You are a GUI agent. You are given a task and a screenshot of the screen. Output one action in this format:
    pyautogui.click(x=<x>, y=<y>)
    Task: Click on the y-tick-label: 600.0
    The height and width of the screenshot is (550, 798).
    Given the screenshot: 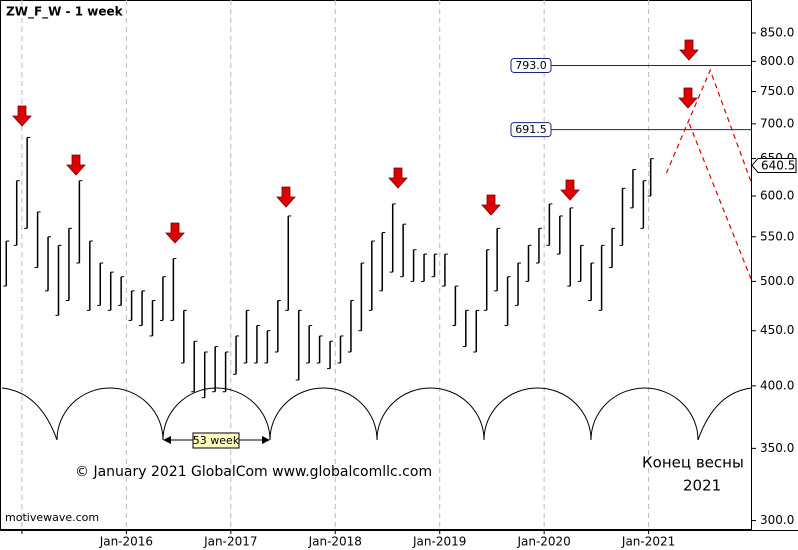 What is the action you would take?
    pyautogui.click(x=777, y=196)
    